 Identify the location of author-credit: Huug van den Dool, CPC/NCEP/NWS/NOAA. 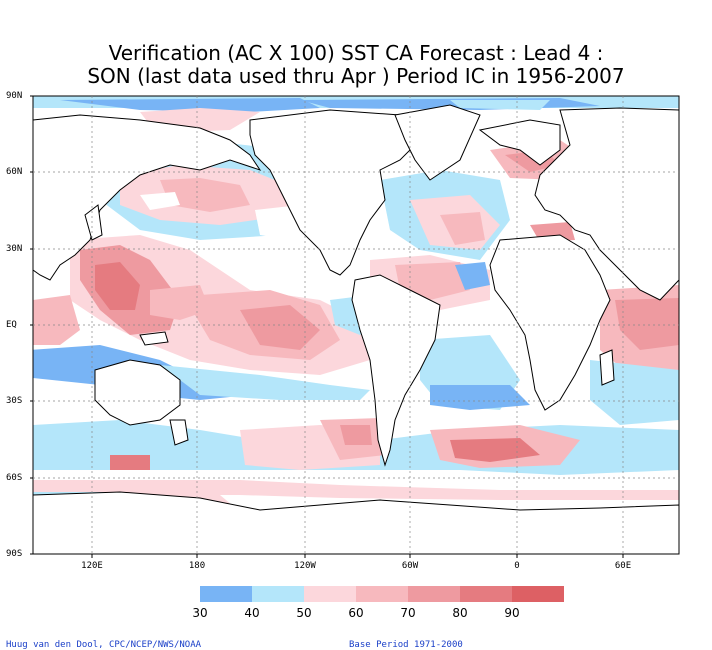
(104, 645).